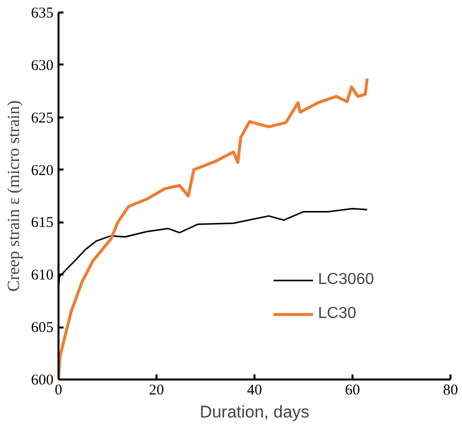 This screenshot has height=424, width=462. Describe the element at coordinates (255, 412) in the screenshot. I see `x-axis-title: Duration, days` at that location.